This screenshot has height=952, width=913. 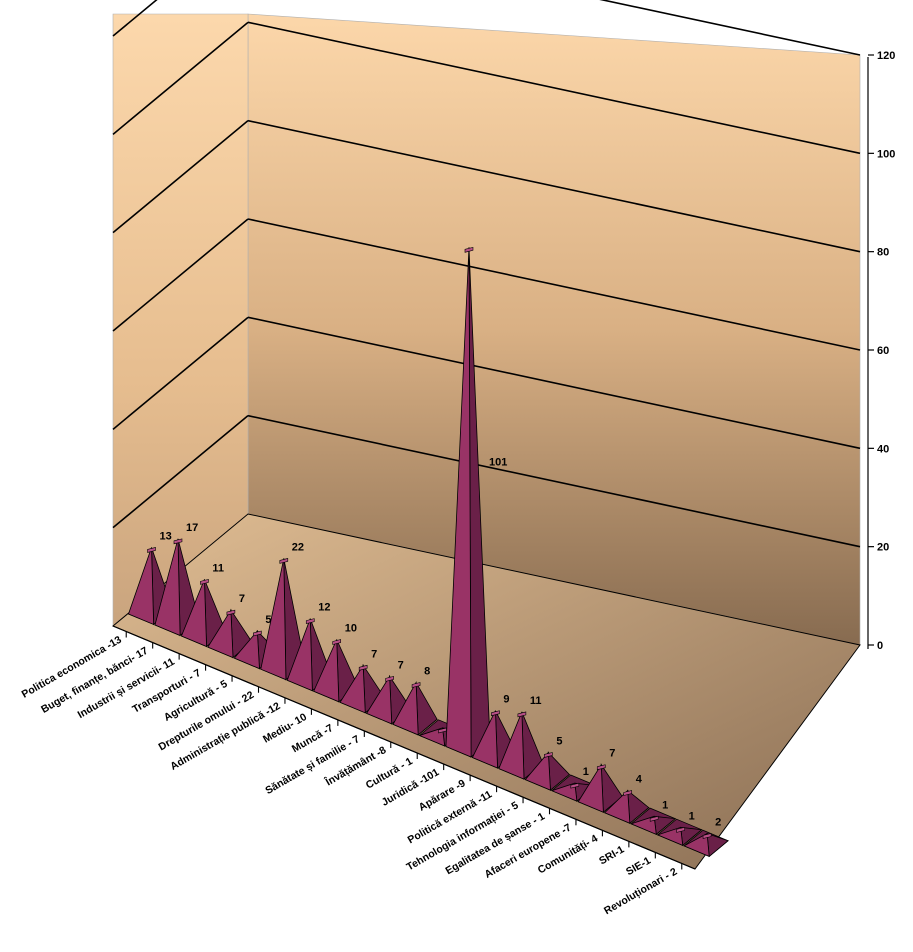 What do you see at coordinates (351, 629) in the screenshot?
I see `data-label: 10` at bounding box center [351, 629].